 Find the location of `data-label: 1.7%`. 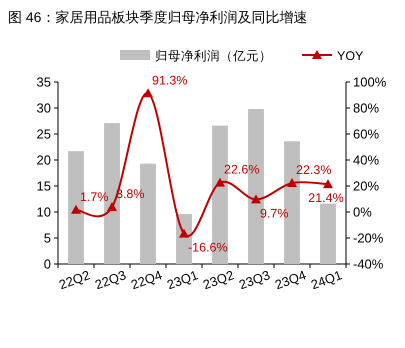

data-label: 1.7% is located at coordinates (94, 197).